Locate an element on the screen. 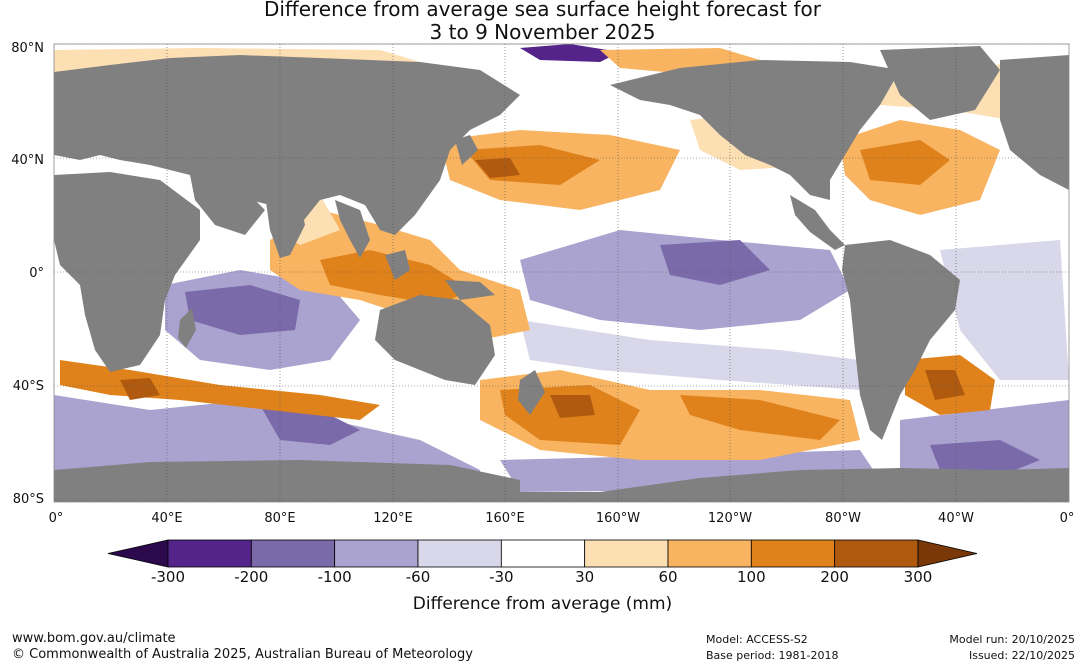 This screenshot has width=1085, height=667. lon-label-80w: 80°W is located at coordinates (843, 518).